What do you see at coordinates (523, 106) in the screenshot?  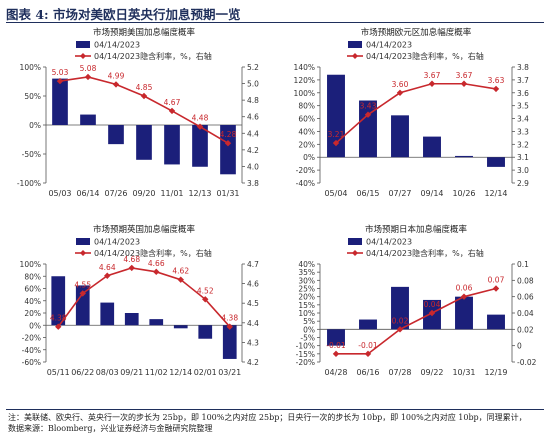 I see `right-tick-label: 3.5` at bounding box center [523, 106].